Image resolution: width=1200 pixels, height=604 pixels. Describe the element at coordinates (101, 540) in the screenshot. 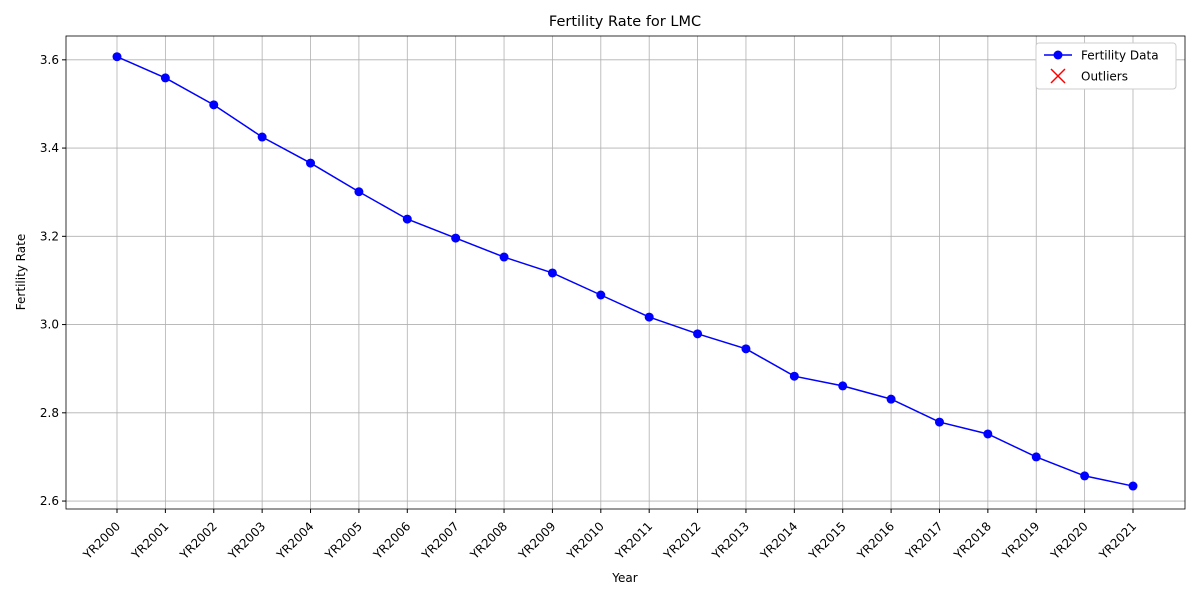

I see `x-tick-label: YR2000` at that location.